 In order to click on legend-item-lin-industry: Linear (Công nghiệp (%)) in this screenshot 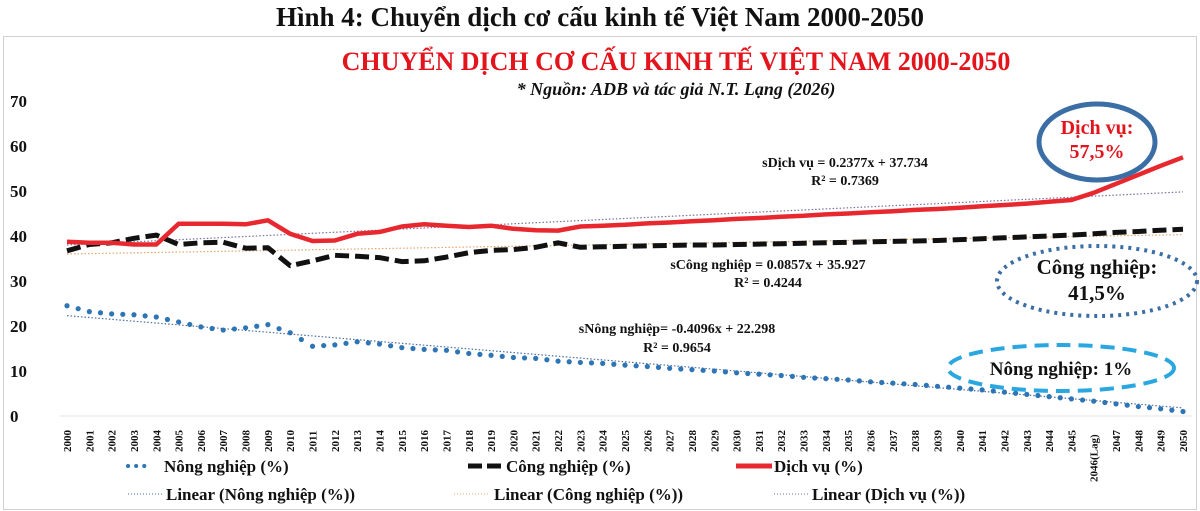, I will do `click(568, 494)`.